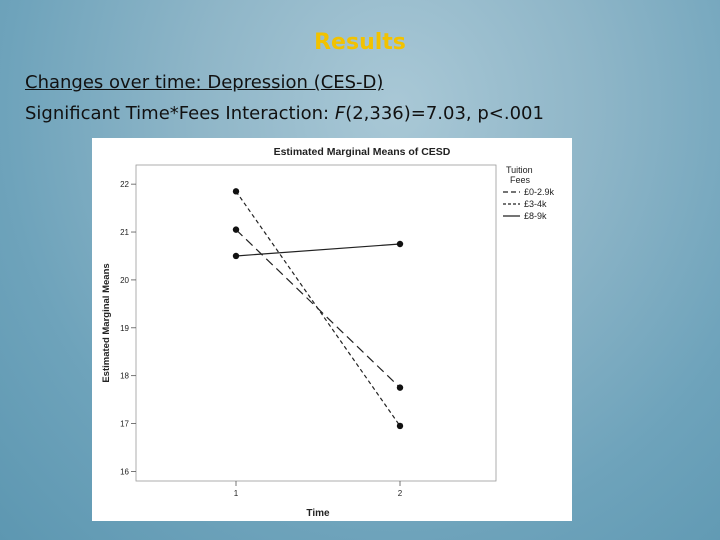 Image resolution: width=720 pixels, height=540 pixels. Describe the element at coordinates (236, 493) in the screenshot. I see `x-tick-label-0: 1` at that location.